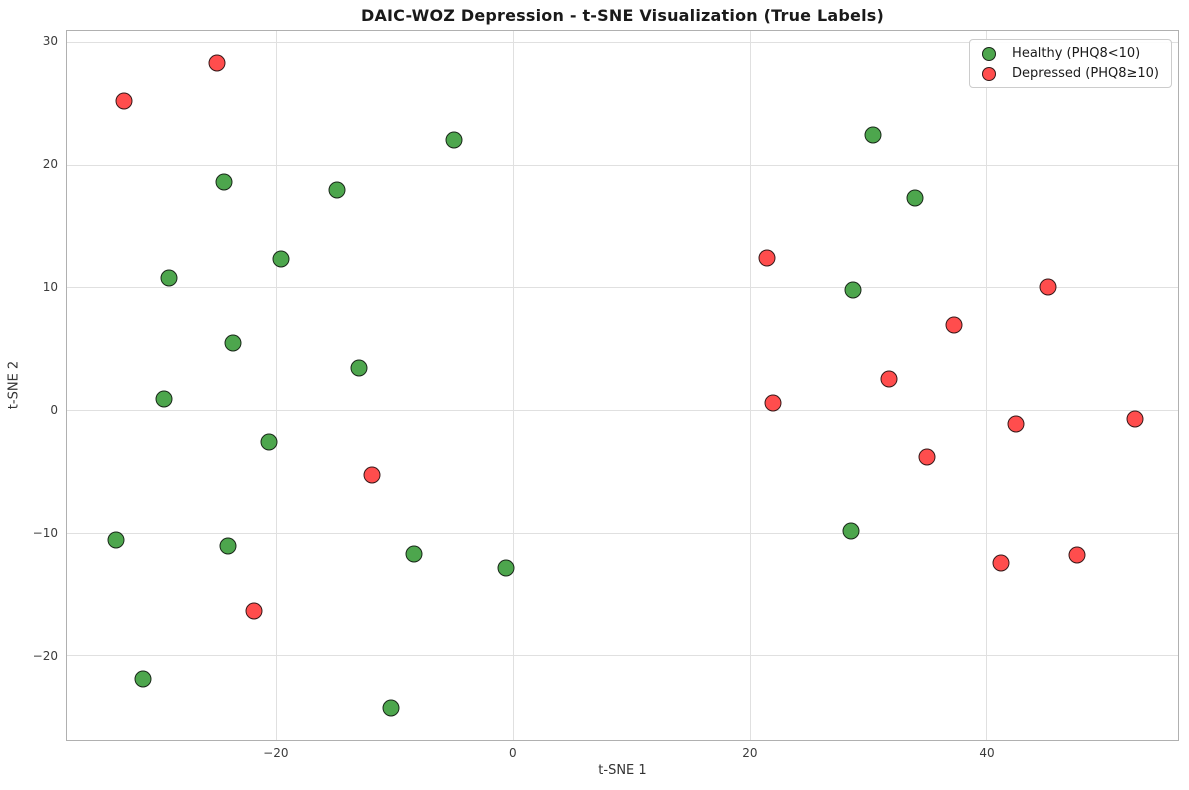 The image size is (1189, 790). What do you see at coordinates (45, 533) in the screenshot?
I see `y-tick-label: −10` at bounding box center [45, 533].